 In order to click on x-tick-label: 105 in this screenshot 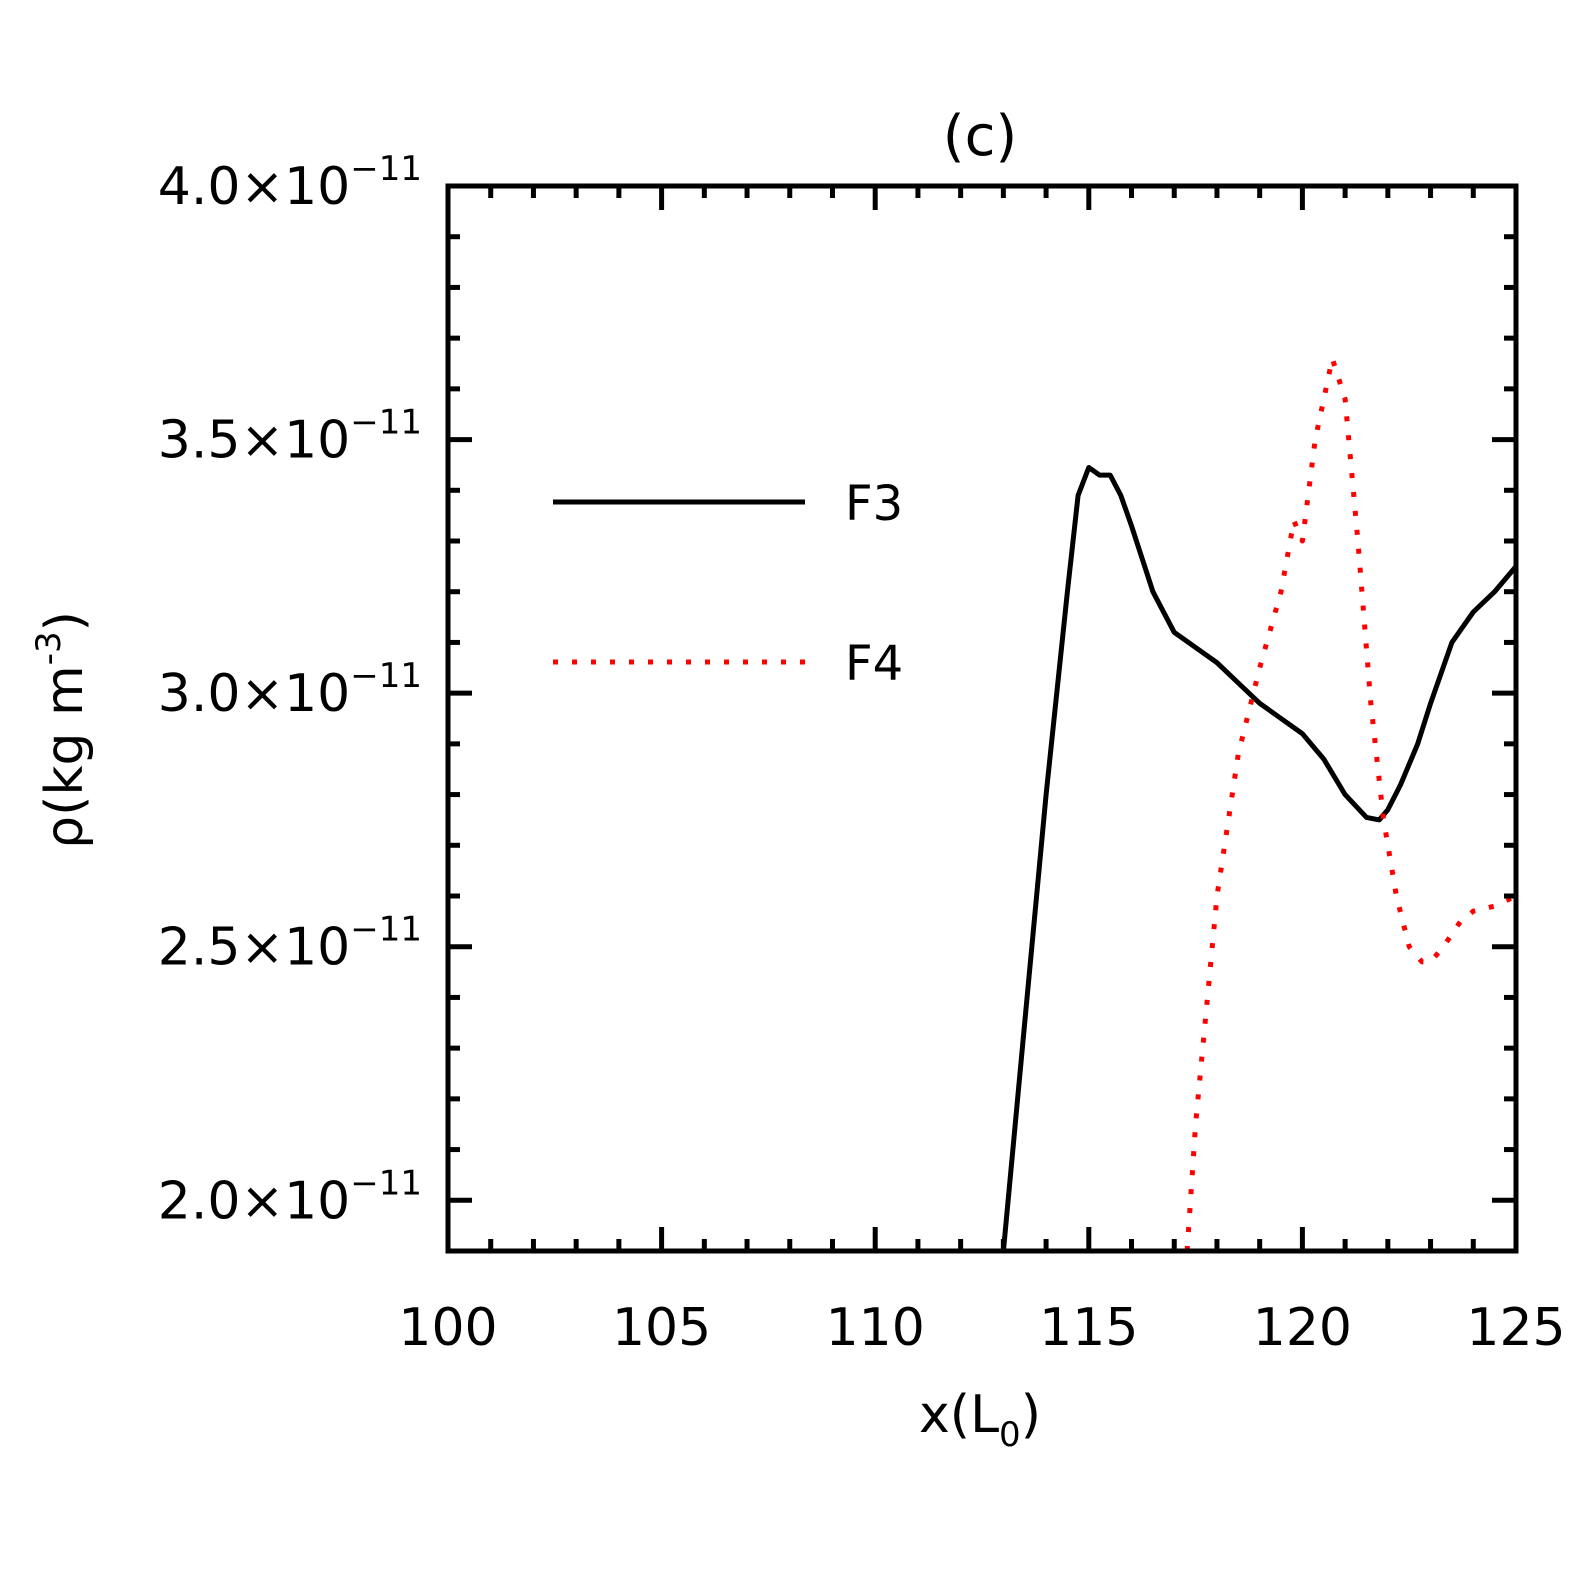, I will do `click(661, 1328)`.